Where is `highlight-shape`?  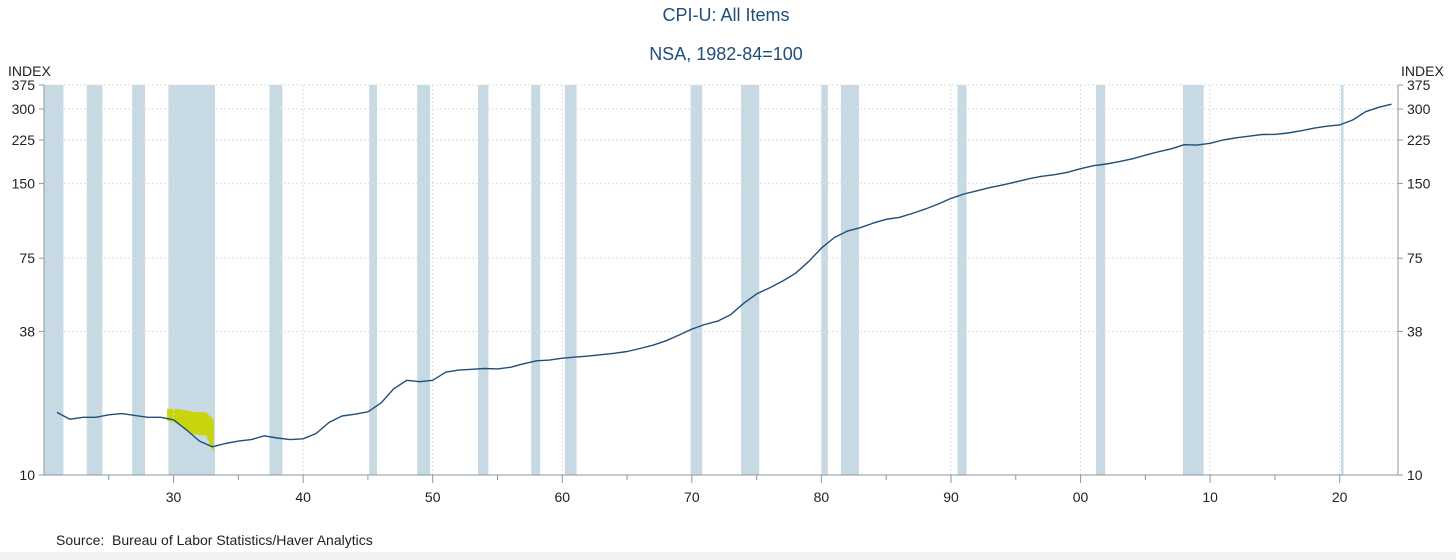
highlight-shape is located at coordinates (190, 430).